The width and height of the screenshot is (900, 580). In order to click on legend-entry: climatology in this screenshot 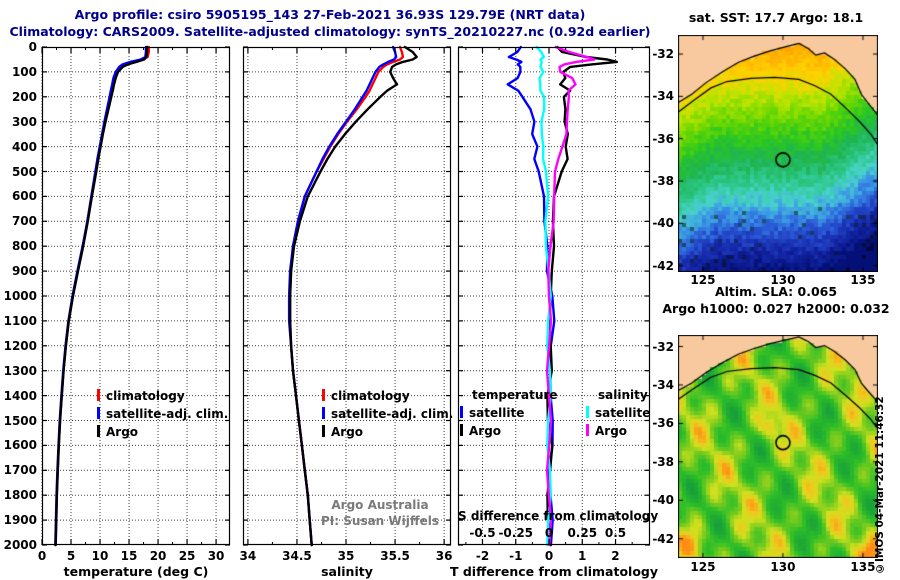, I will do `click(162, 396)`.